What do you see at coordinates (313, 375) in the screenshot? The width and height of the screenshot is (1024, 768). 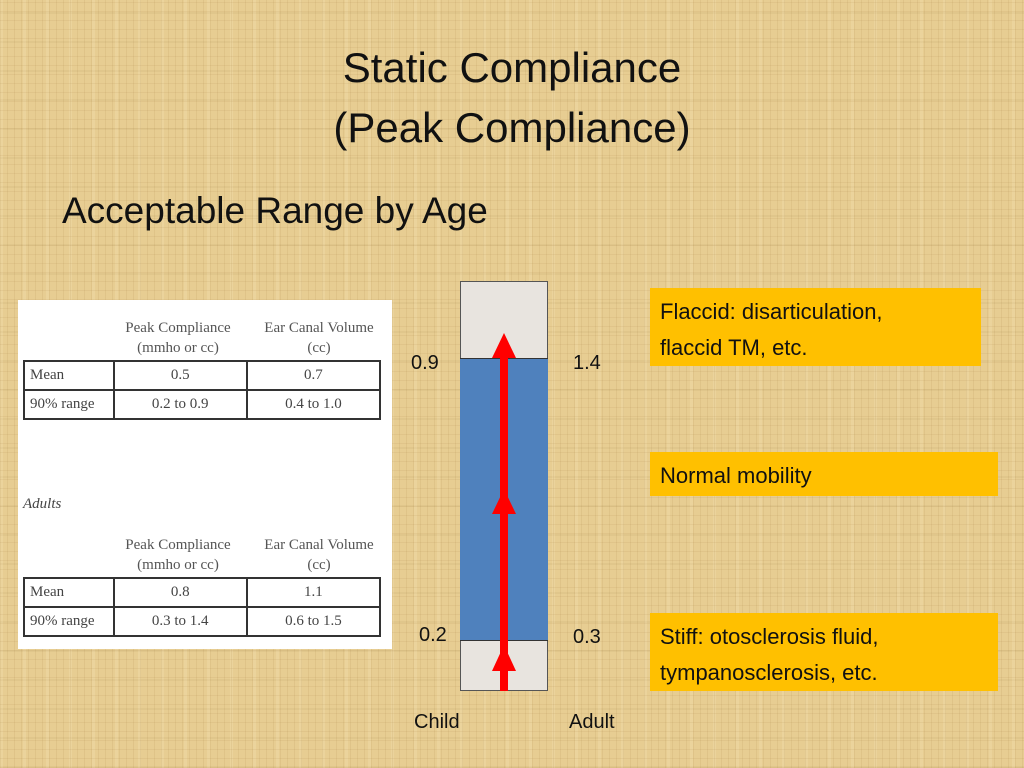 I see `ecv-value: 0.7` at bounding box center [313, 375].